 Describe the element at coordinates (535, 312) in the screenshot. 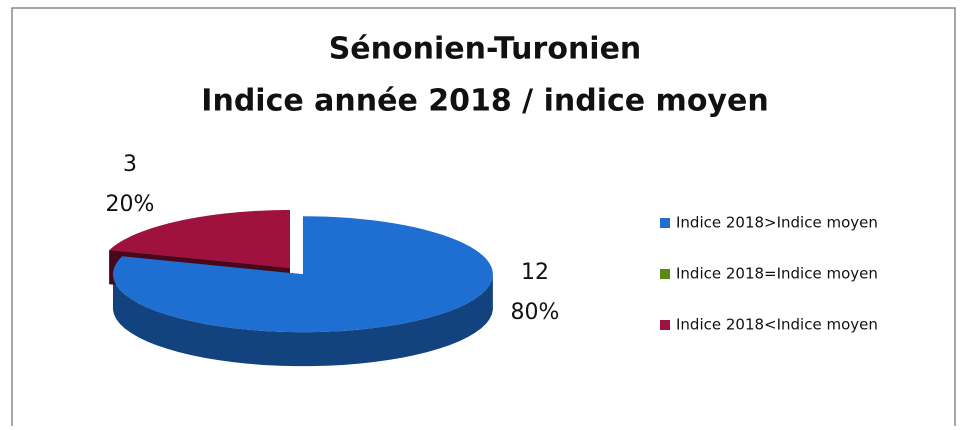

I see `data-label: 80%` at that location.